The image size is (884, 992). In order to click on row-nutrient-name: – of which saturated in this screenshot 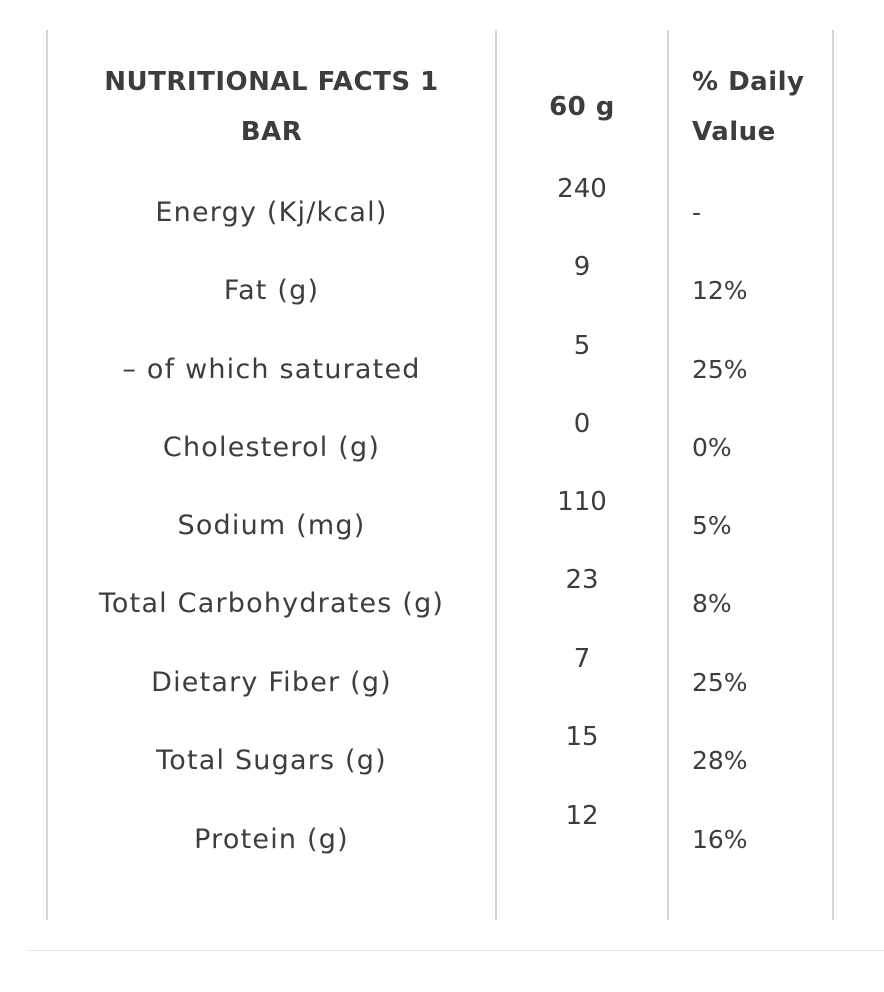, I will do `click(271, 369)`.